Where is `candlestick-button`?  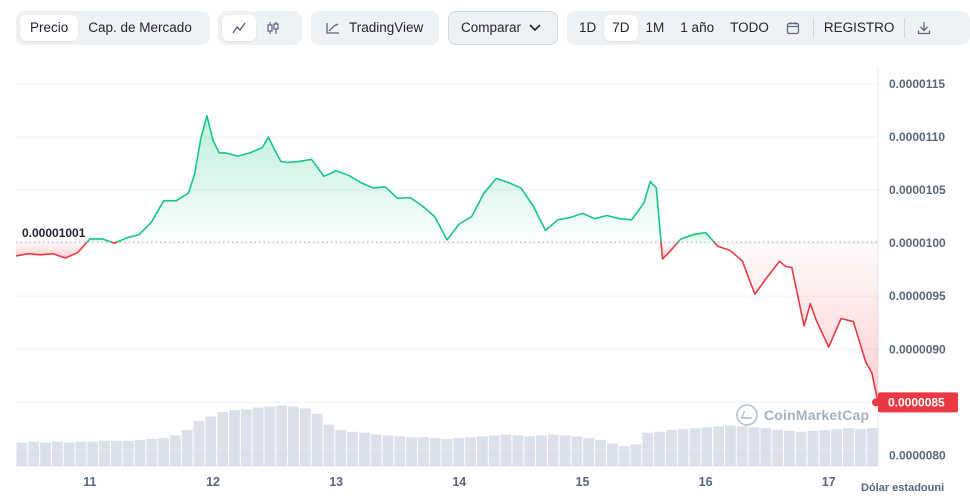
candlestick-button is located at coordinates (273, 28).